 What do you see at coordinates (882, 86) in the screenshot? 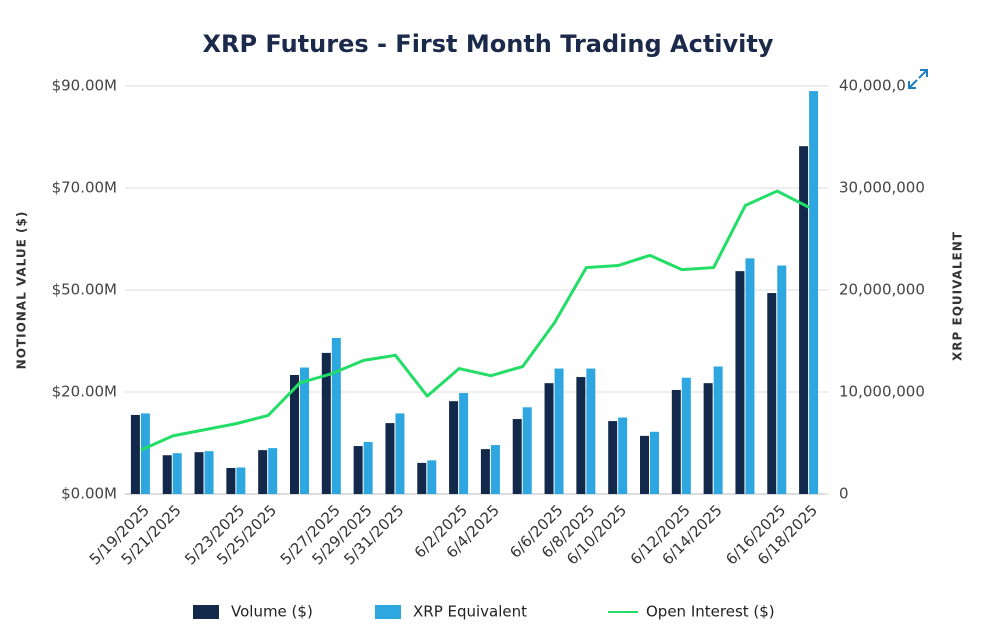
I see `y2-tick-label: 40,000,000` at bounding box center [882, 86].